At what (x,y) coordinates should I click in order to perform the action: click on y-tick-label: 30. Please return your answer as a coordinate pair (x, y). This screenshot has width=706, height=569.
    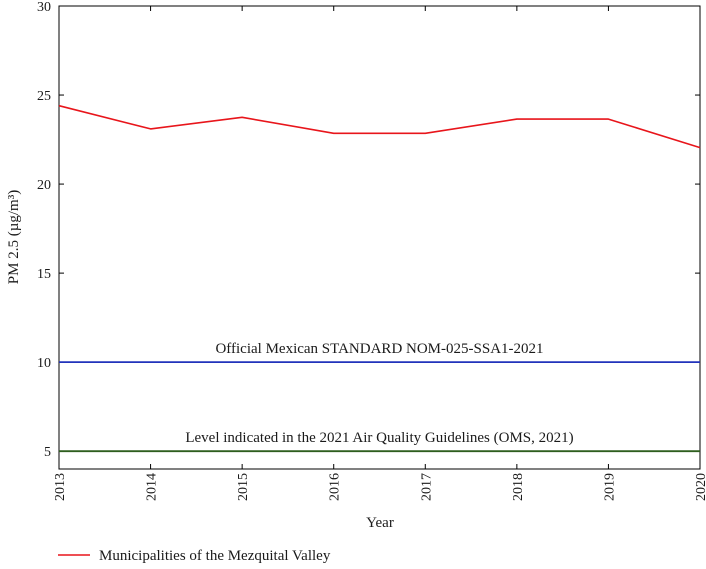
    Looking at the image, I should click on (44, 7).